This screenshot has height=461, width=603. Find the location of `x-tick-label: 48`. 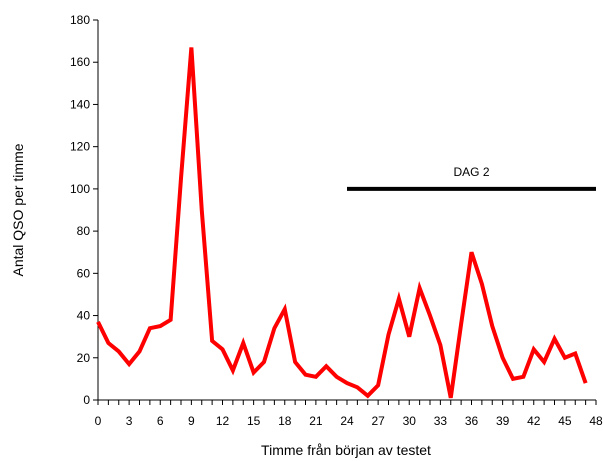

x-tick-label: 48 is located at coordinates (596, 421).